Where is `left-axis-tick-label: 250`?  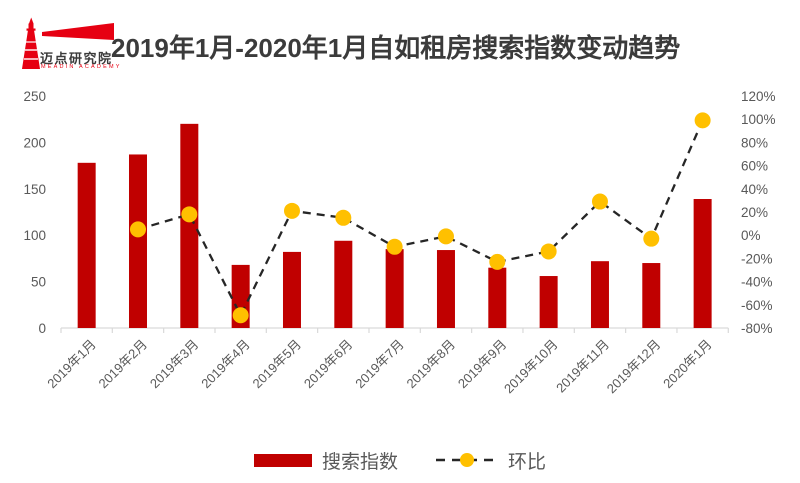
left-axis-tick-label: 250 is located at coordinates (34, 96).